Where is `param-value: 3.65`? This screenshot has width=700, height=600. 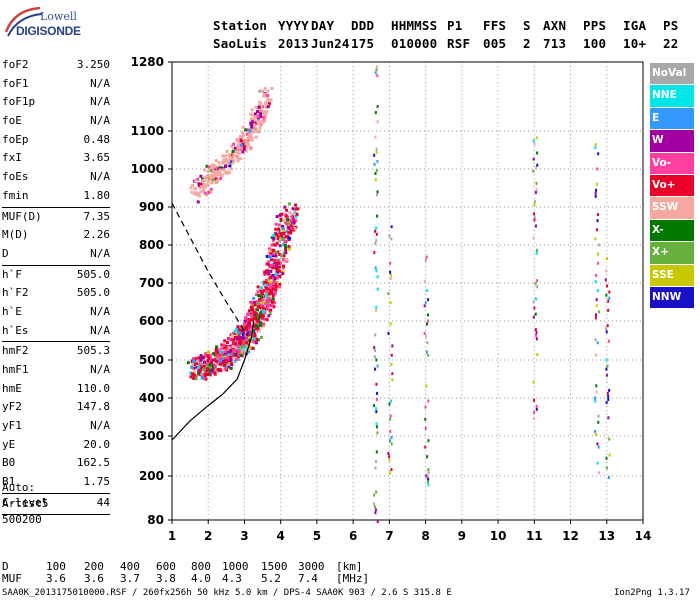
param-value: 3.65 is located at coordinates (97, 158).